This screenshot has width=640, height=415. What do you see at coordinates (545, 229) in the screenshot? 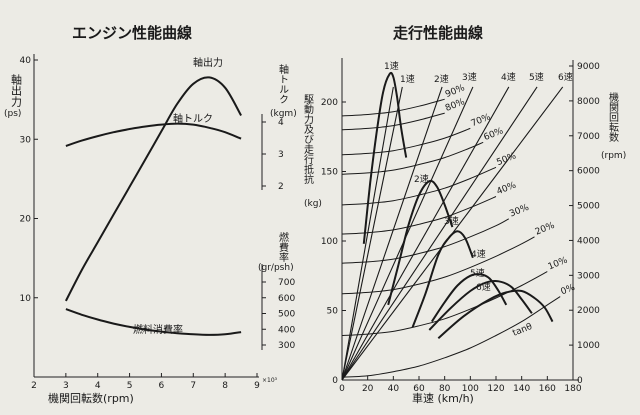
I see `grade-label: 20%` at bounding box center [545, 229].